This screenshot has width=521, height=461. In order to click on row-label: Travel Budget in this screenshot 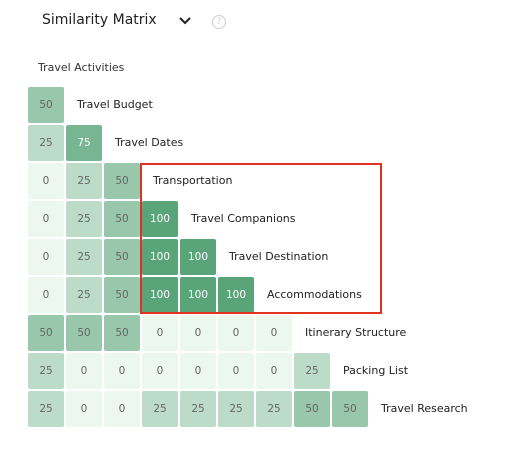, I will do `click(115, 104)`.